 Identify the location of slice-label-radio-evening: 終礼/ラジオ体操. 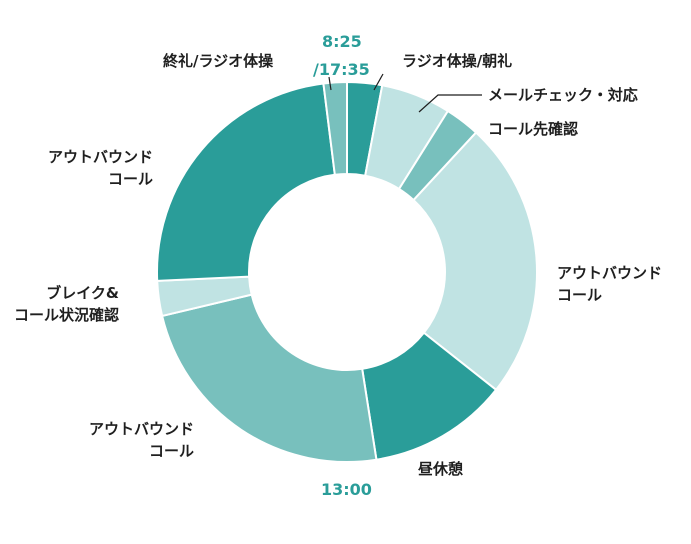
(218, 61).